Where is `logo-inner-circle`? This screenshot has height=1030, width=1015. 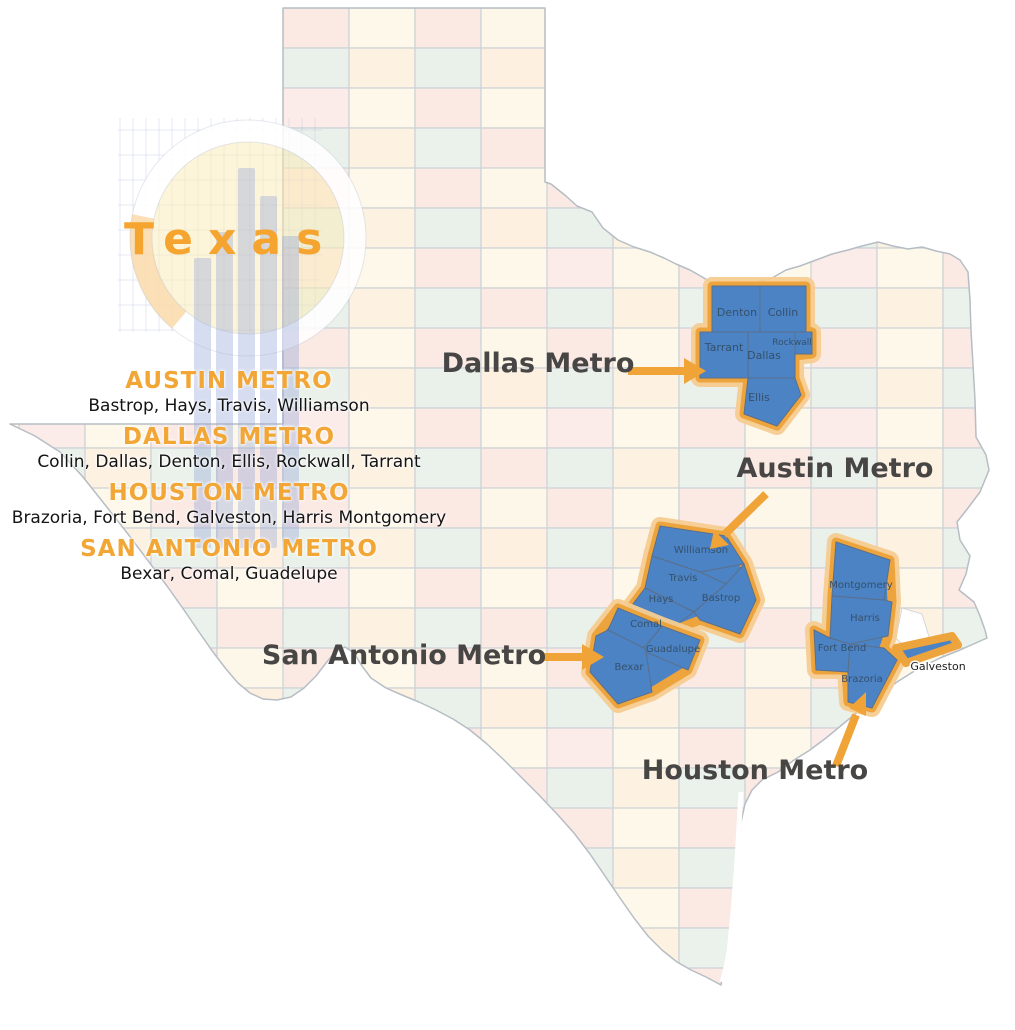
logo-inner-circle is located at coordinates (248, 238).